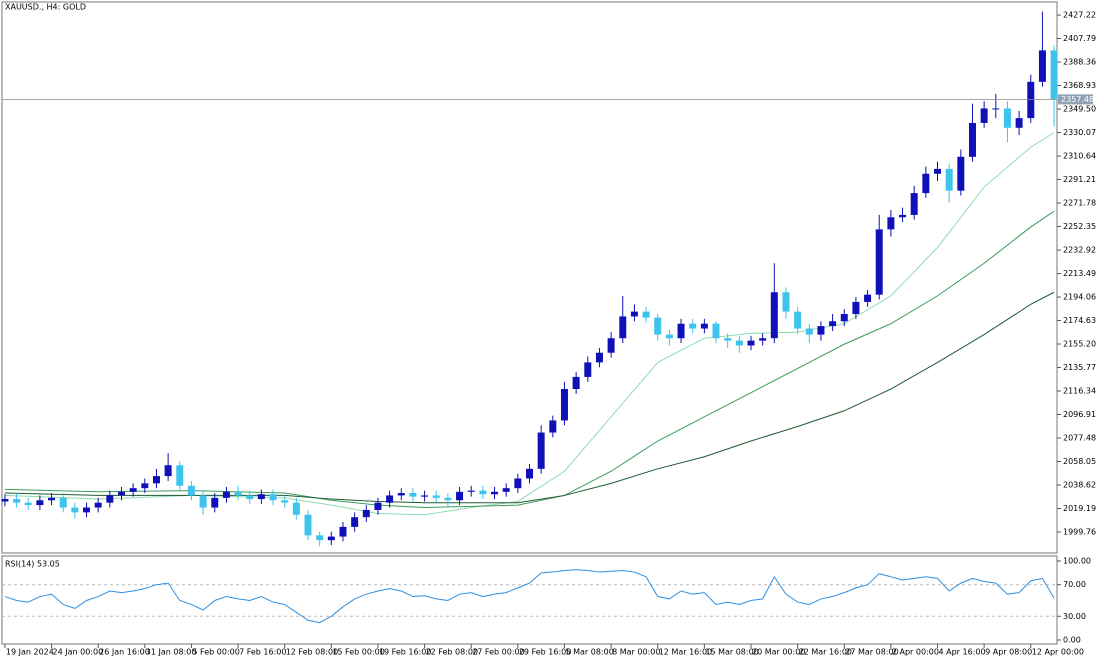 This screenshot has width=1100, height=660. What do you see at coordinates (1079, 38) in the screenshot?
I see `y-tick-label: 2407.79` at bounding box center [1079, 38].